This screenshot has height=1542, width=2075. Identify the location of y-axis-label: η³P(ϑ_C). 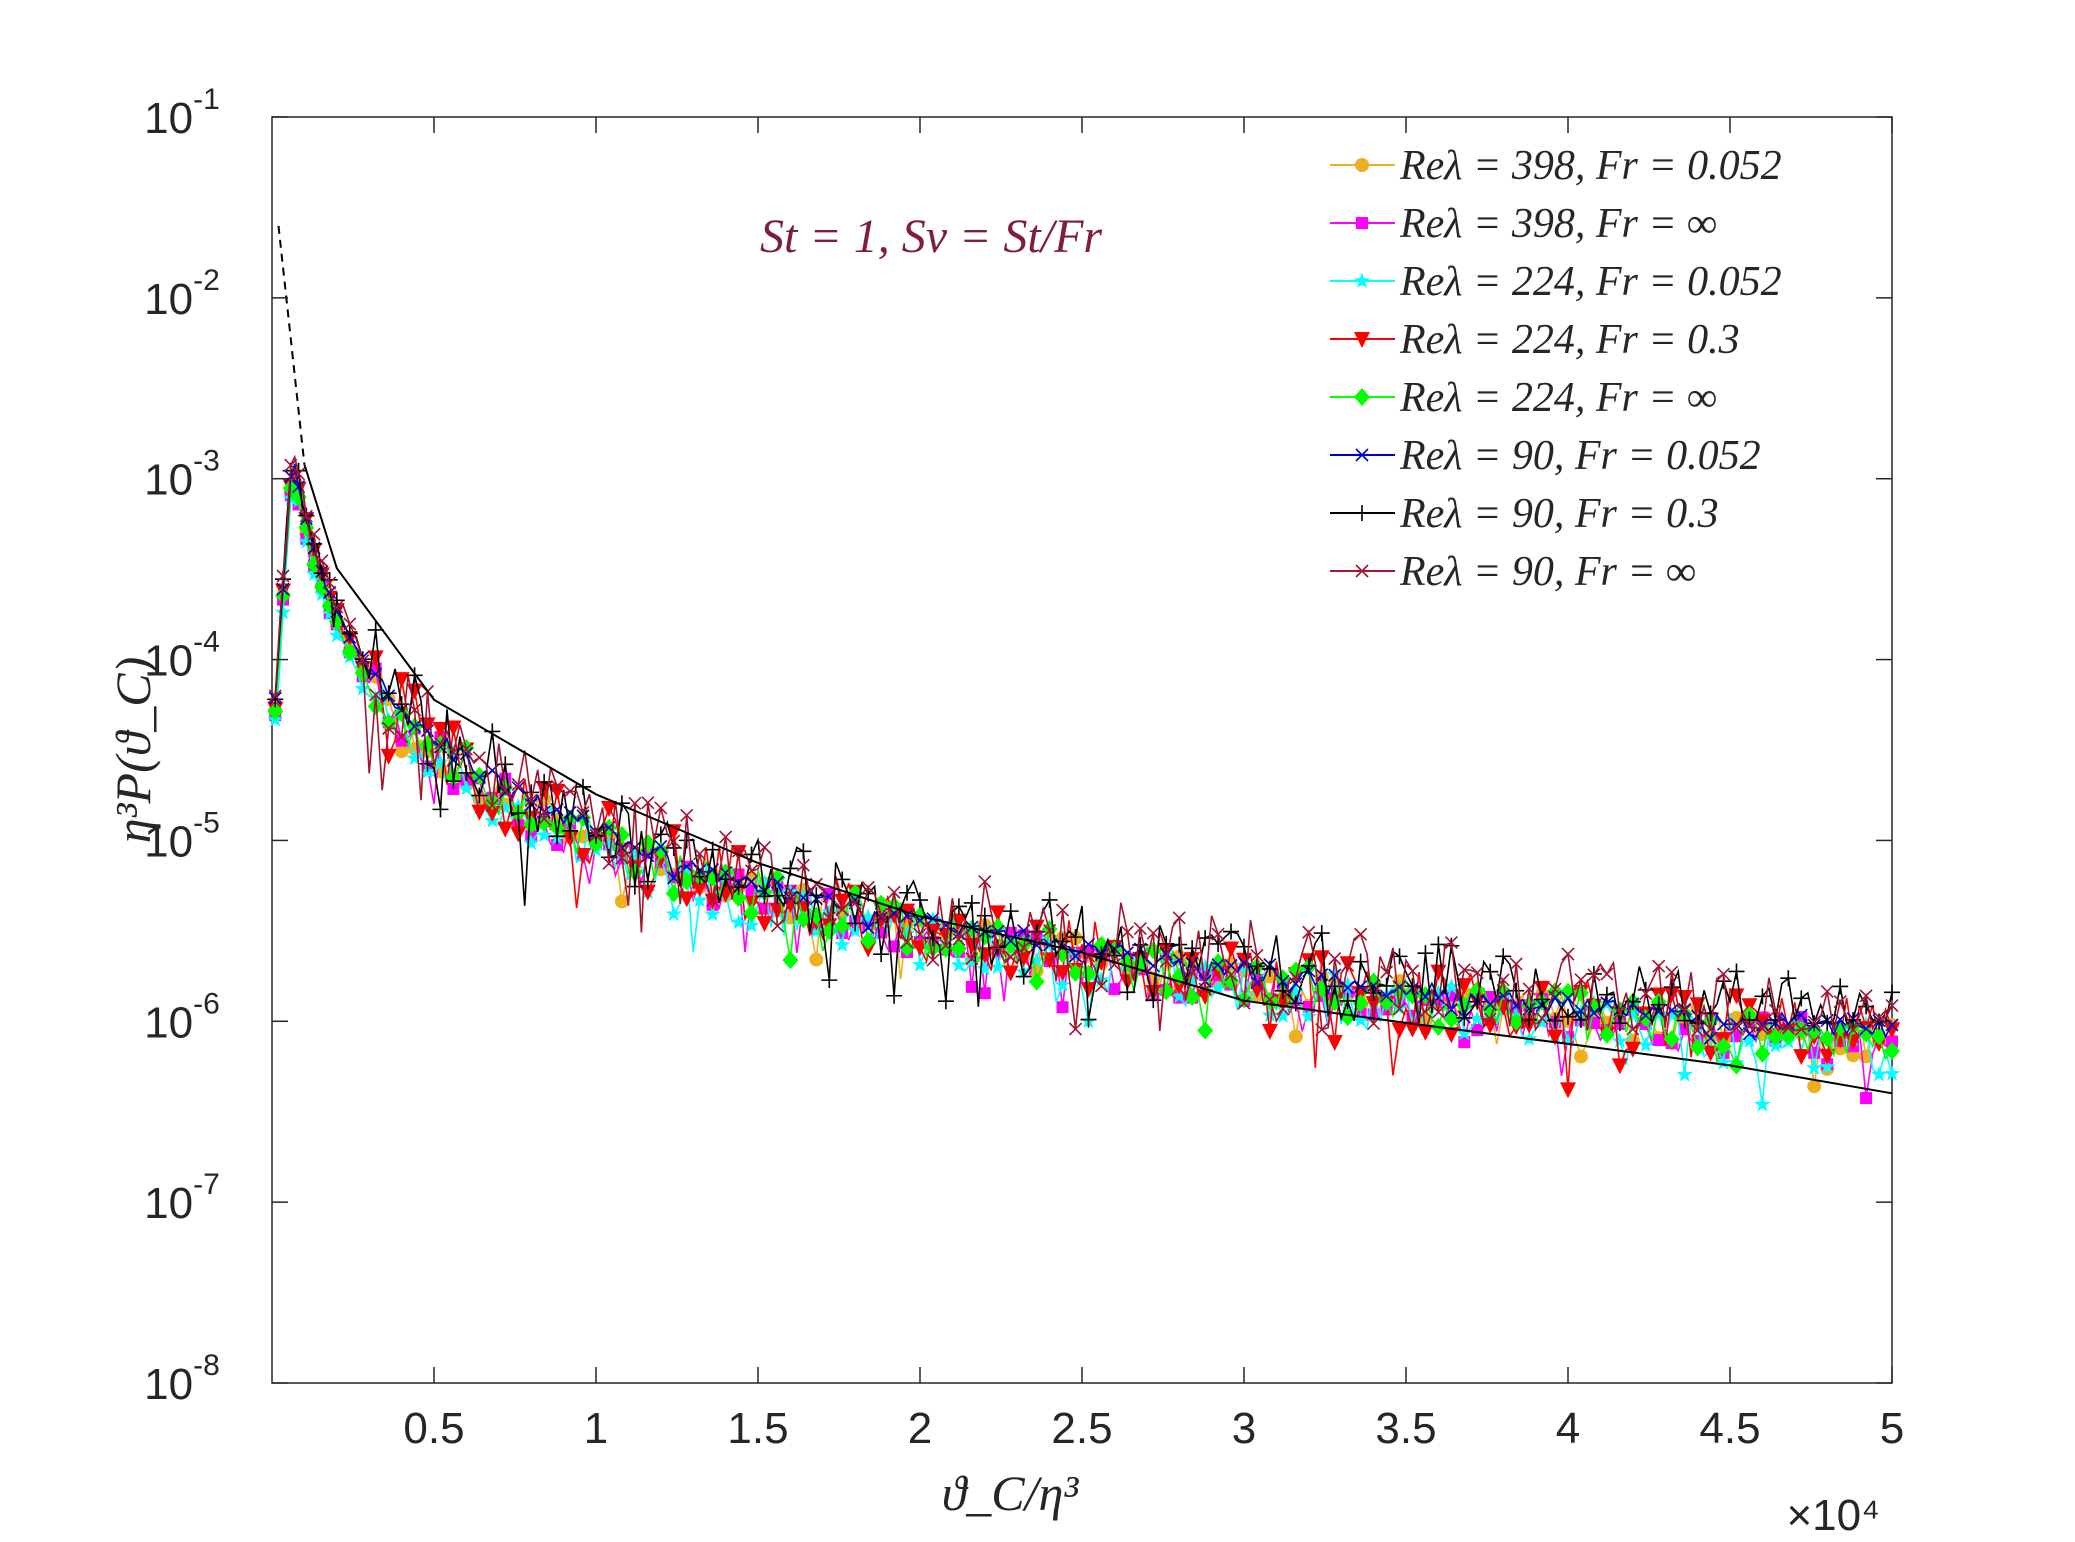
(133, 750).